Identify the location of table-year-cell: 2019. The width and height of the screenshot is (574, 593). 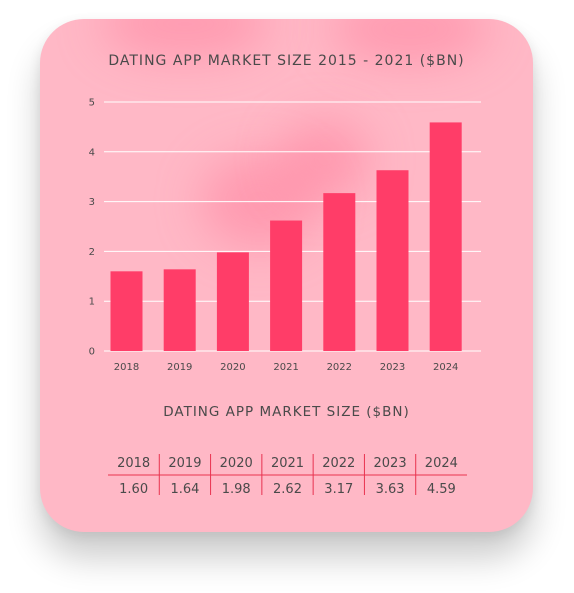
(184, 463).